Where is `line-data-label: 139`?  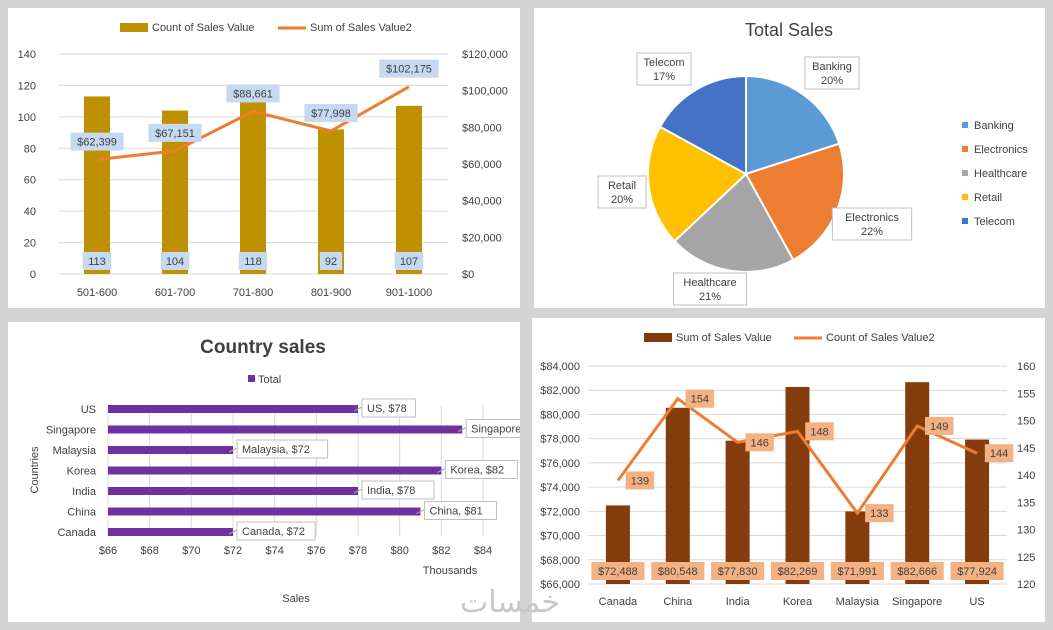 line-data-label: 139 is located at coordinates (640, 481).